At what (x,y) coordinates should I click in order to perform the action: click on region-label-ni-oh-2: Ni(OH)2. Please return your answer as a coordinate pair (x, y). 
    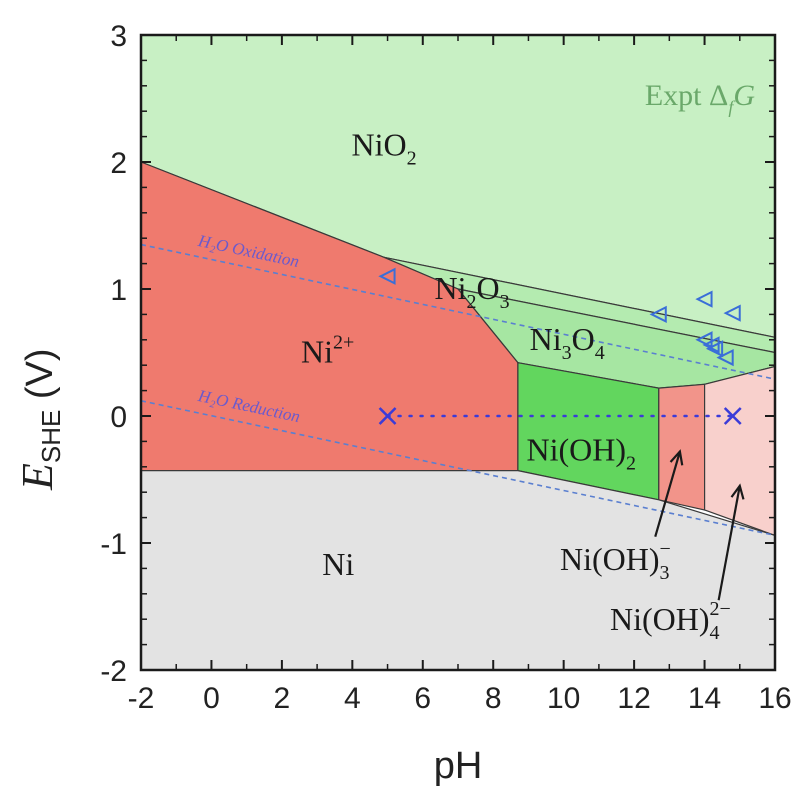
    Looking at the image, I should click on (582, 452).